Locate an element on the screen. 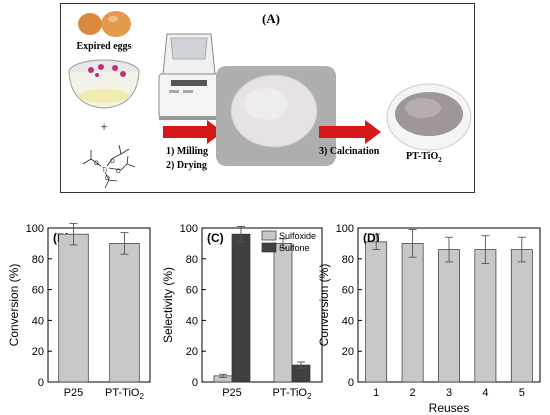 The image size is (550, 415). calcined-powder-icon is located at coordinates (429, 117).